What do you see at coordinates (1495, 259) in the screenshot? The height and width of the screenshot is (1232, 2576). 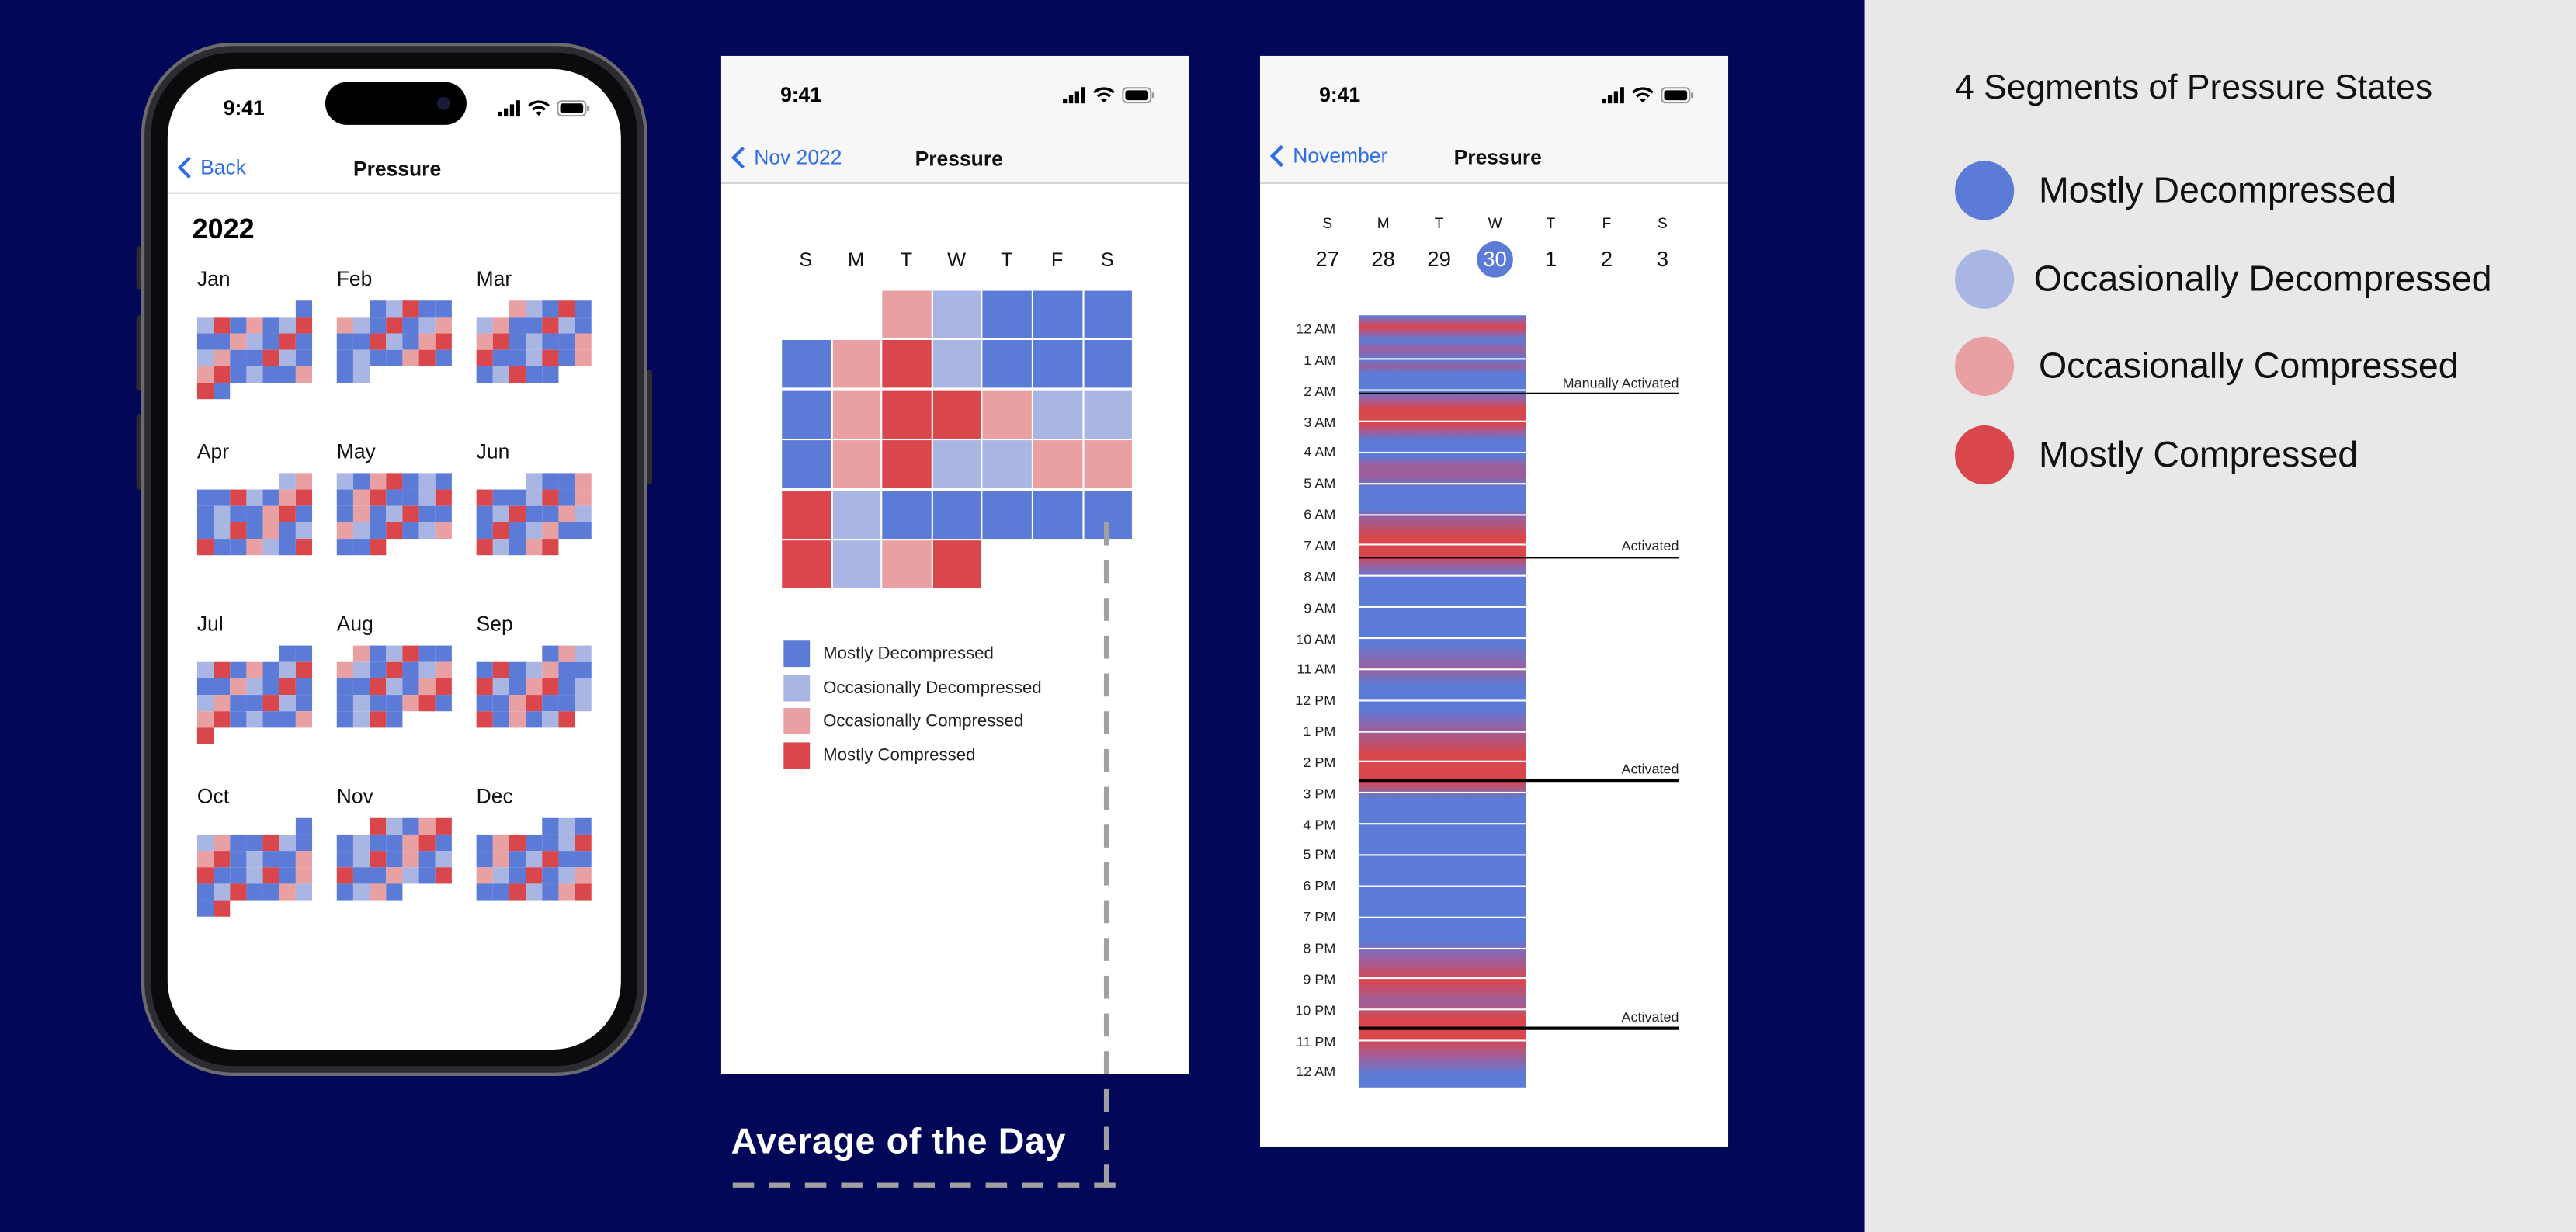 I see `week-date: 30` at bounding box center [1495, 259].